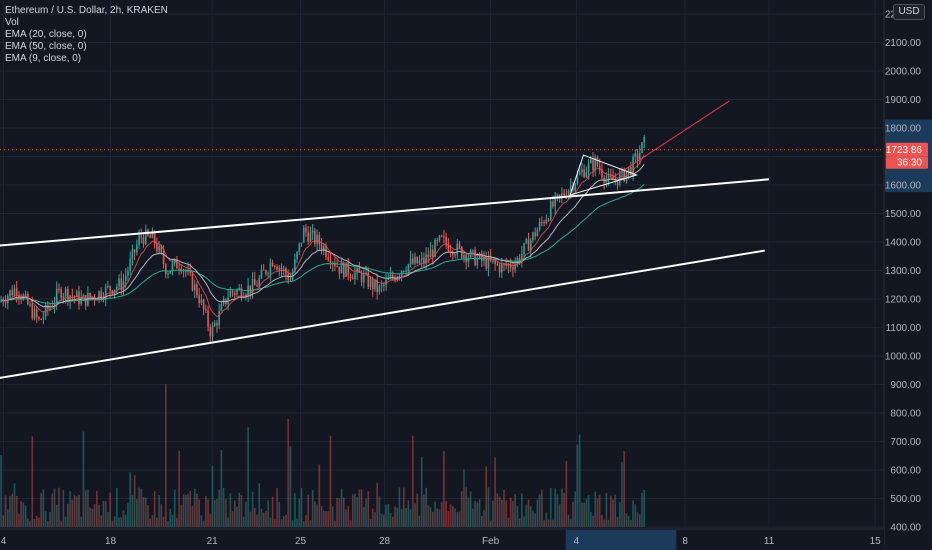  I want to click on triangle-pattern, so click(604, 175).